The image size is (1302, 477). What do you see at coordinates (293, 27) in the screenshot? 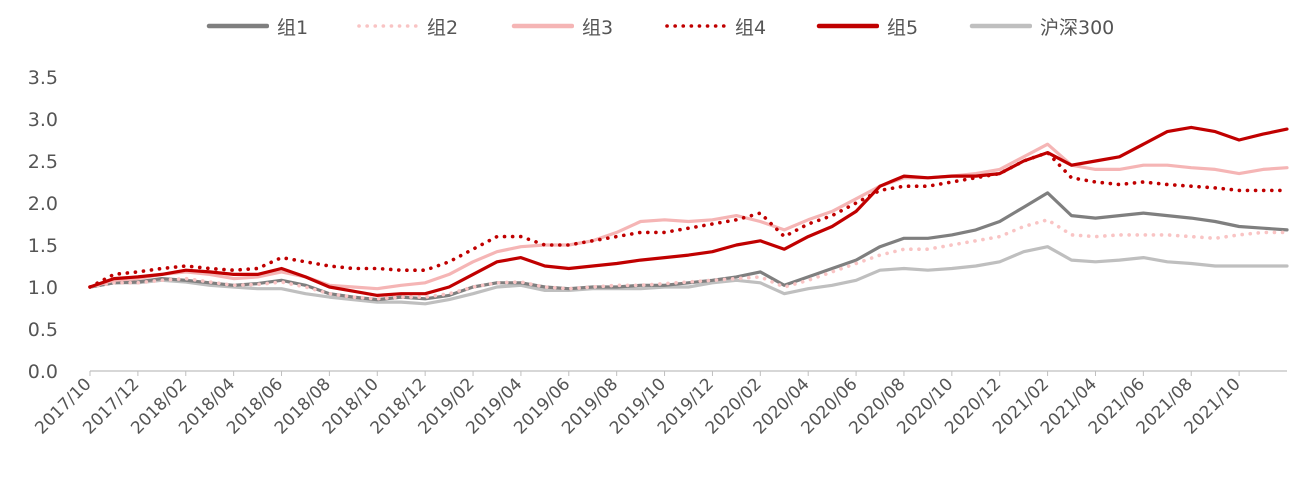
I see `legend-label: 组1` at bounding box center [293, 27].